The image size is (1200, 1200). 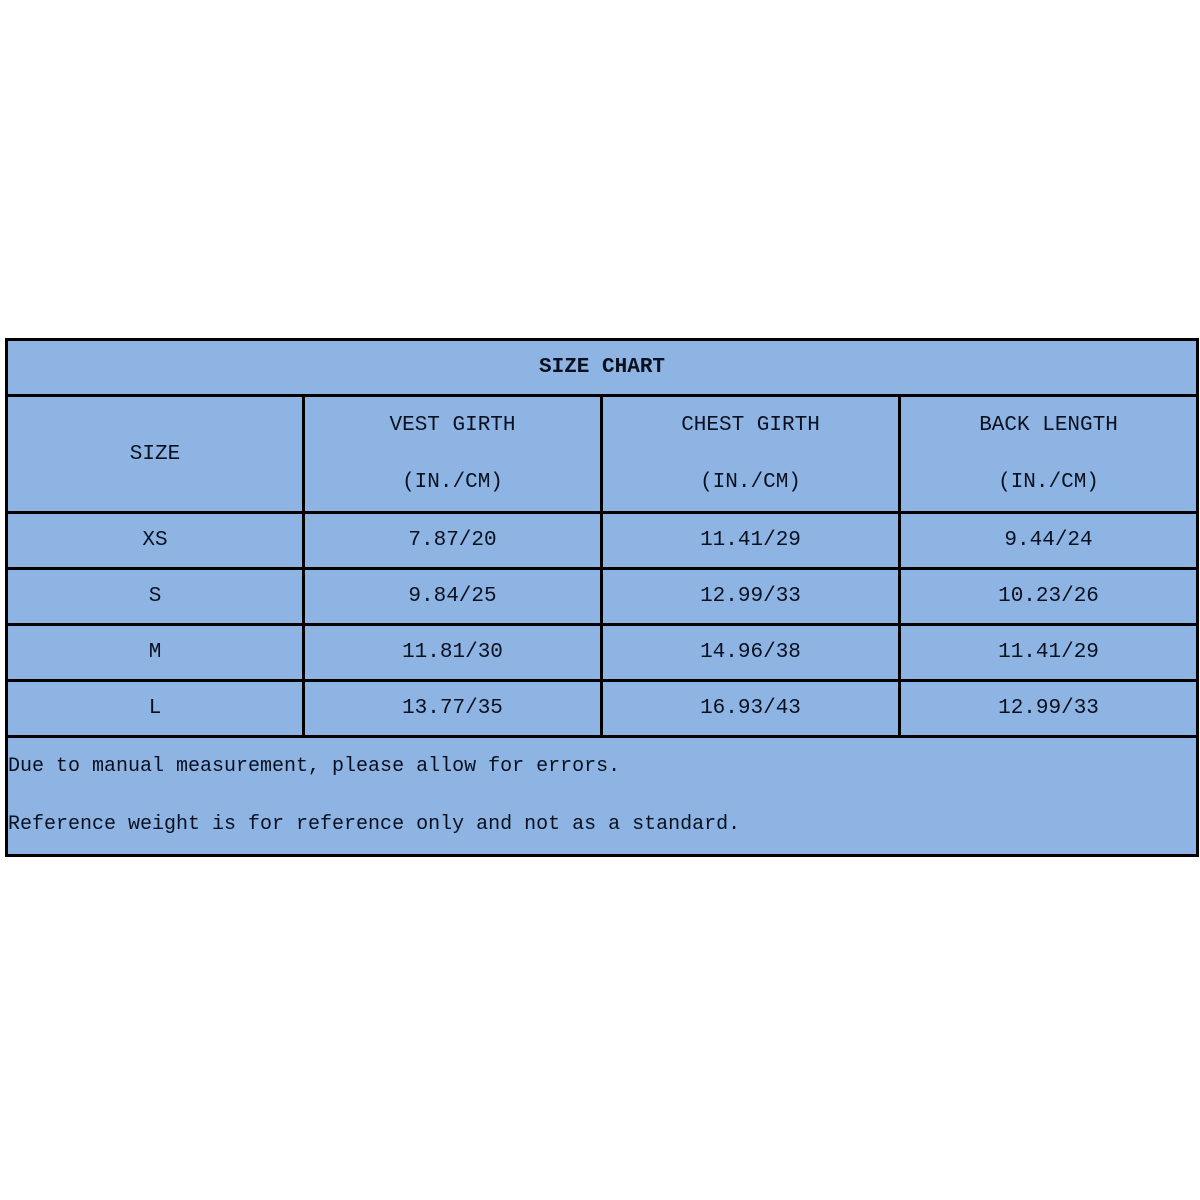 What do you see at coordinates (750, 425) in the screenshot?
I see `header-label: CHEST GIRTH` at bounding box center [750, 425].